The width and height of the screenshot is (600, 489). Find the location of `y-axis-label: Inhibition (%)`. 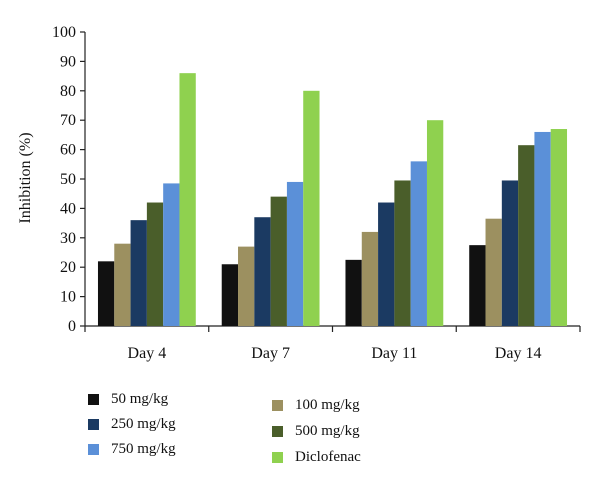

y-axis-label: Inhibition (%) is located at coordinates (25, 177).